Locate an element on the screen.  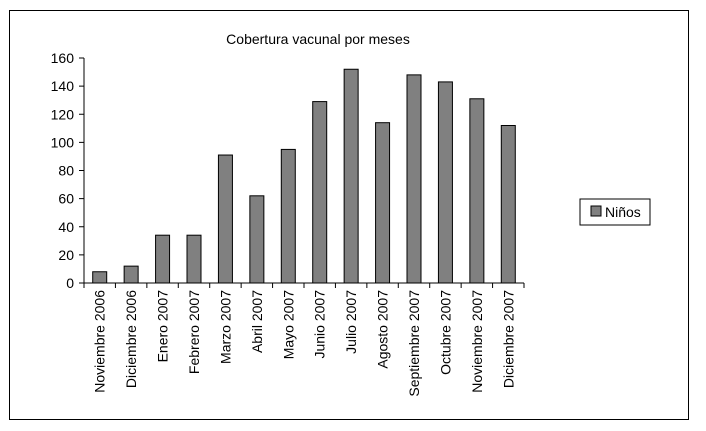
y-tick-label: 120 is located at coordinates (63, 114).